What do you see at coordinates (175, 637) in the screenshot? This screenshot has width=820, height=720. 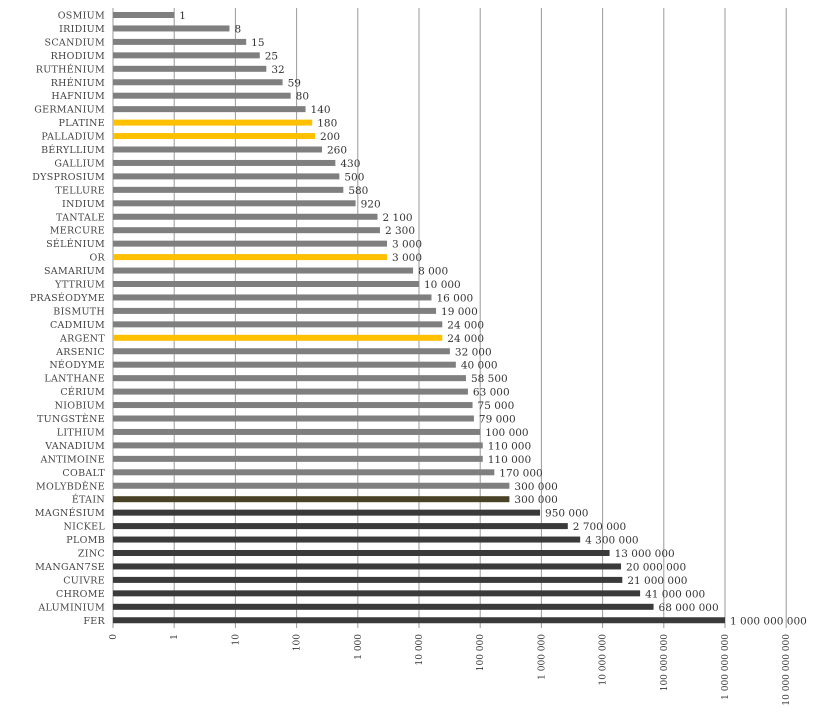 I see `x-tick-label: 1` at bounding box center [175, 637].